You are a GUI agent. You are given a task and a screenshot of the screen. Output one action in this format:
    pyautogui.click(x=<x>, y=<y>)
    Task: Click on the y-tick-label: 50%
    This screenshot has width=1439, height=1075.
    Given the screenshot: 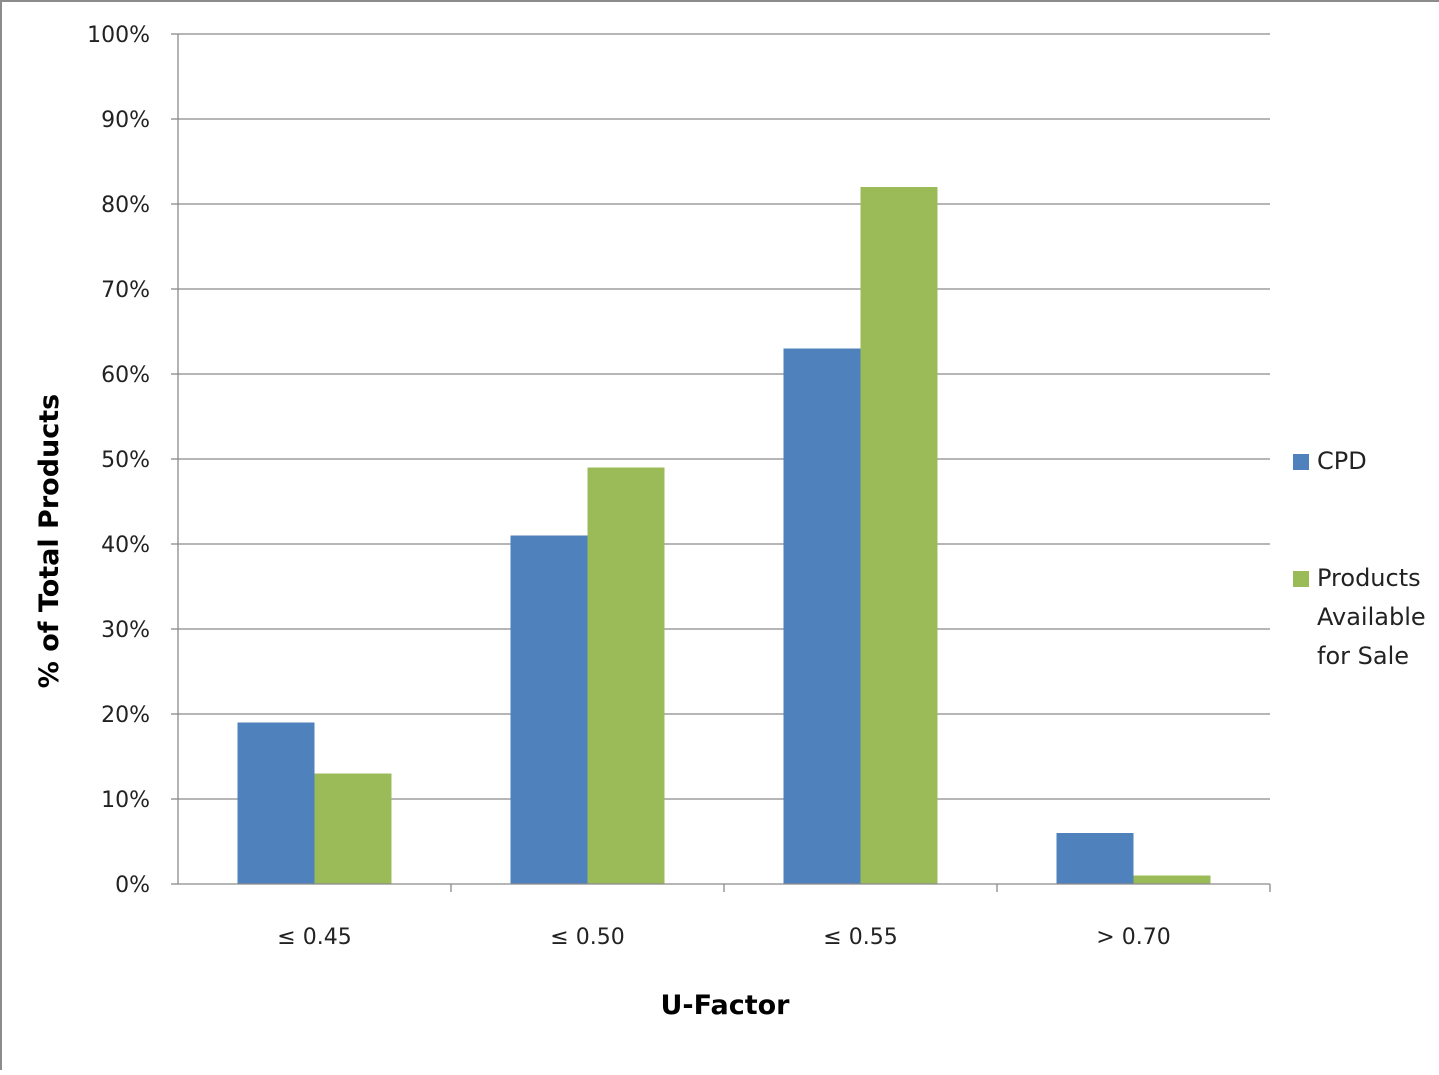 What is the action you would take?
    pyautogui.click(x=125, y=460)
    